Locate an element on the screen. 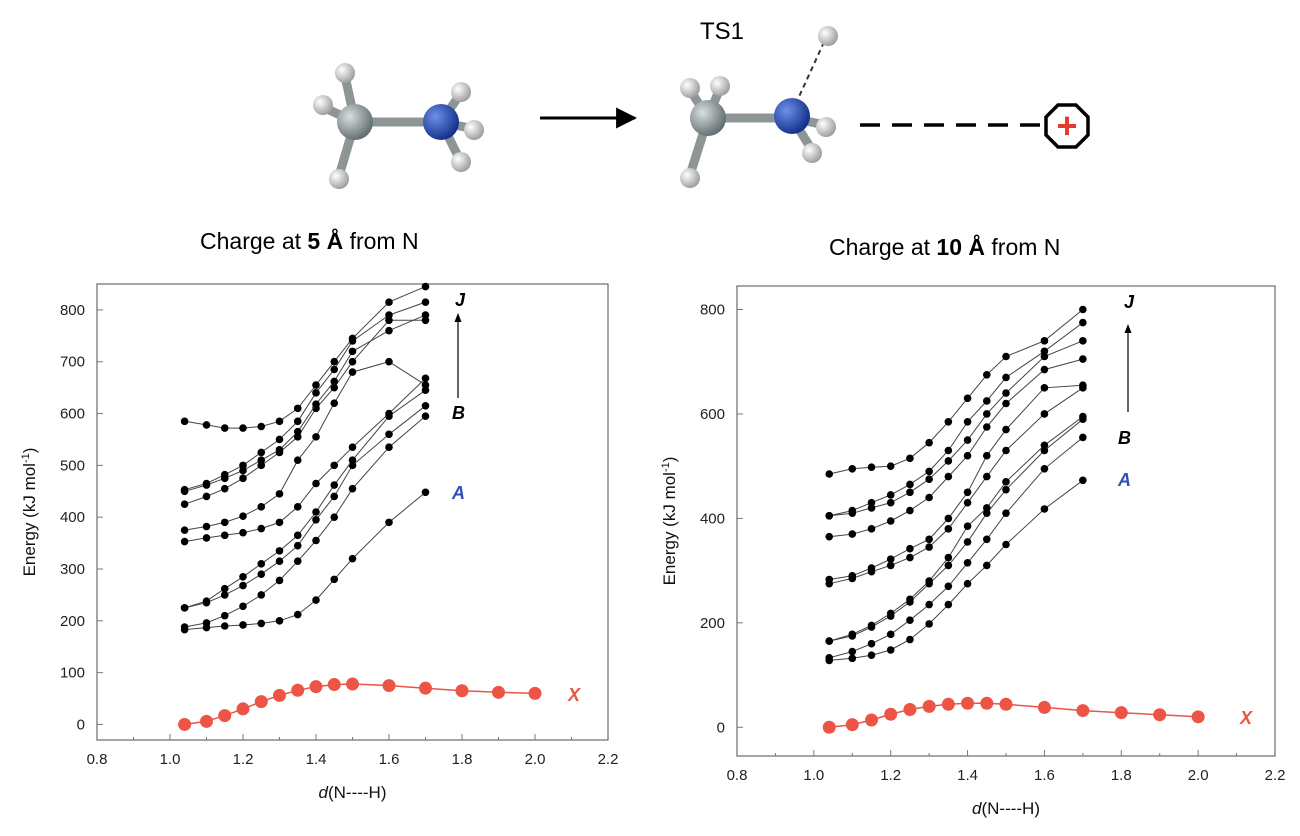 Image resolution: width=1300 pixels, height=836 pixels. y-tick-label: 700 is located at coordinates (72, 362).